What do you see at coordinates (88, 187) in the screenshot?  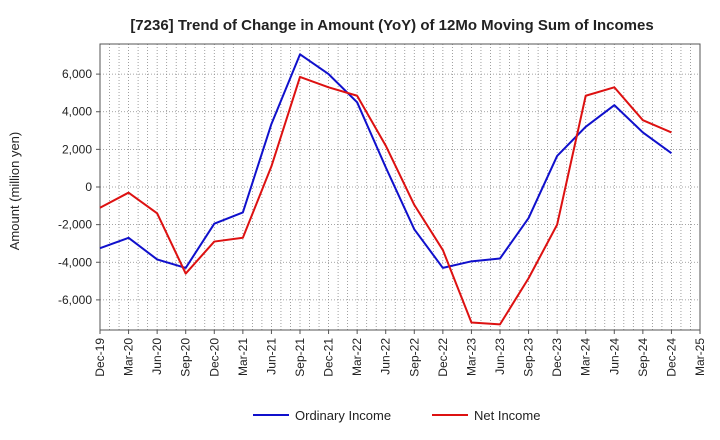 I see `y-tick-label: 0` at bounding box center [88, 187].